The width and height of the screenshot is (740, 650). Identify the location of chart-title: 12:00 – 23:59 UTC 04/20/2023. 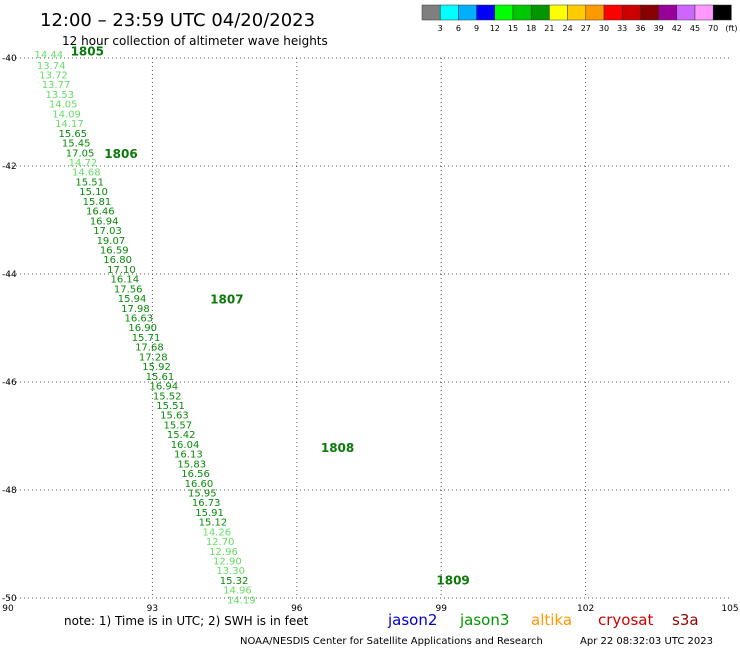
(177, 20).